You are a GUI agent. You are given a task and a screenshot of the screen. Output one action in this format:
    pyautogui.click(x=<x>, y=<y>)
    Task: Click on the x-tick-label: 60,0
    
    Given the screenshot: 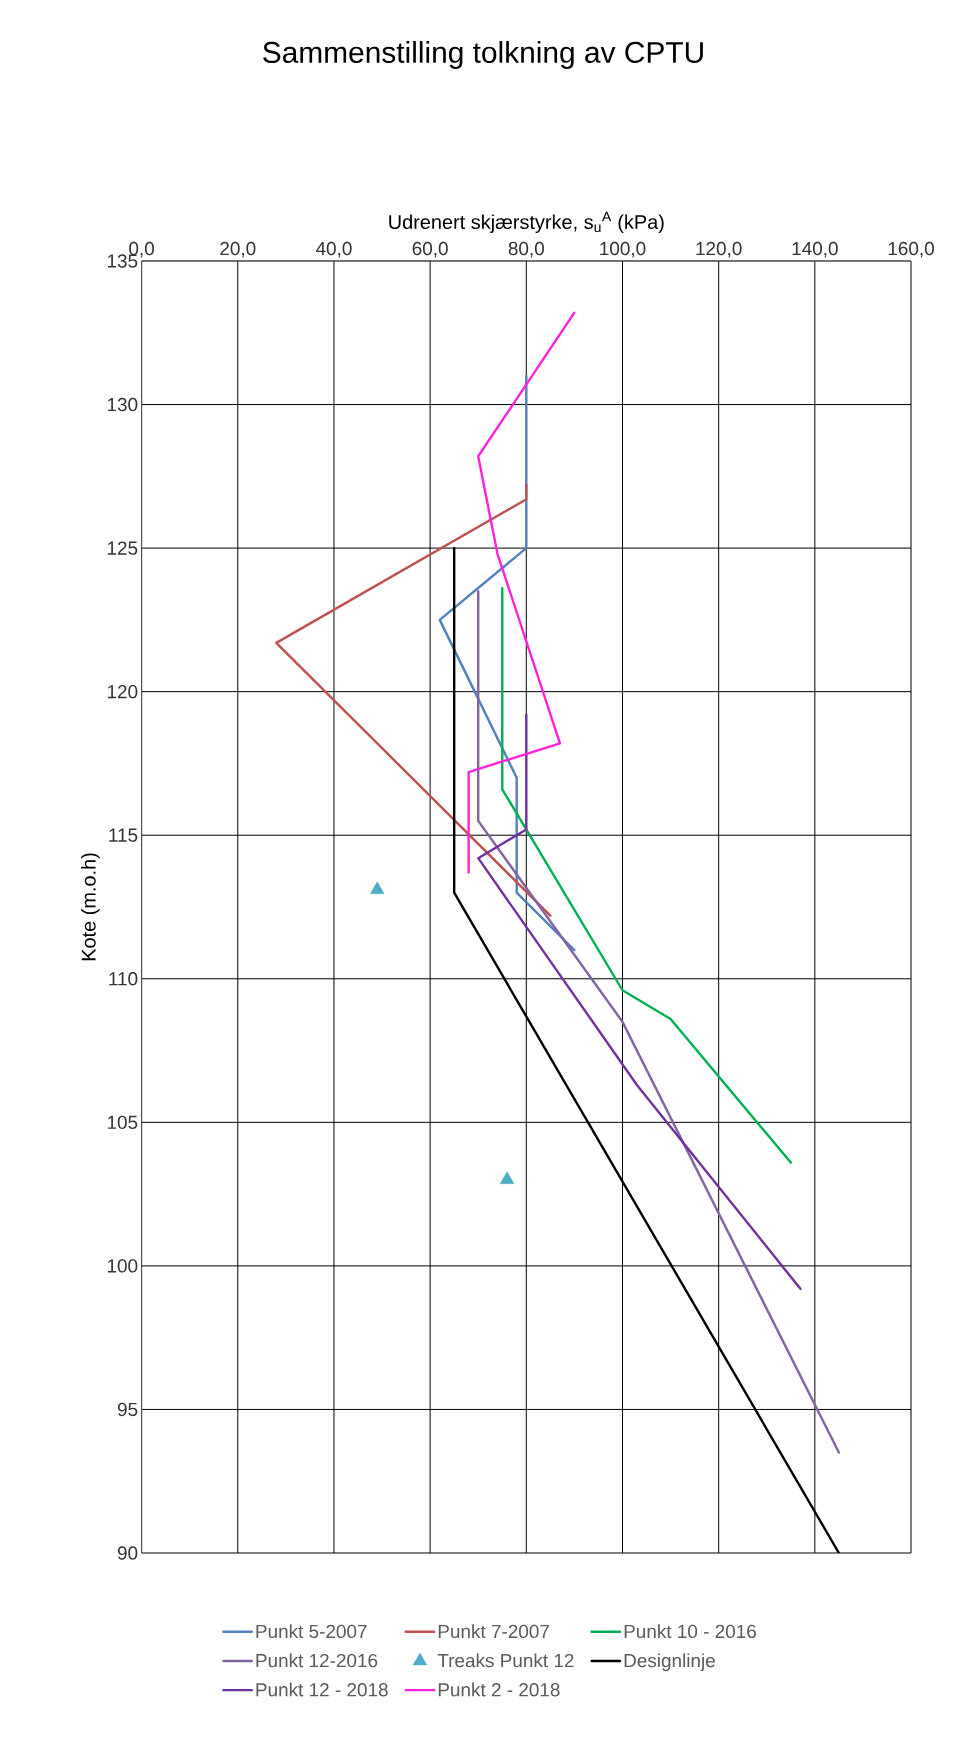 What is the action you would take?
    pyautogui.click(x=430, y=249)
    